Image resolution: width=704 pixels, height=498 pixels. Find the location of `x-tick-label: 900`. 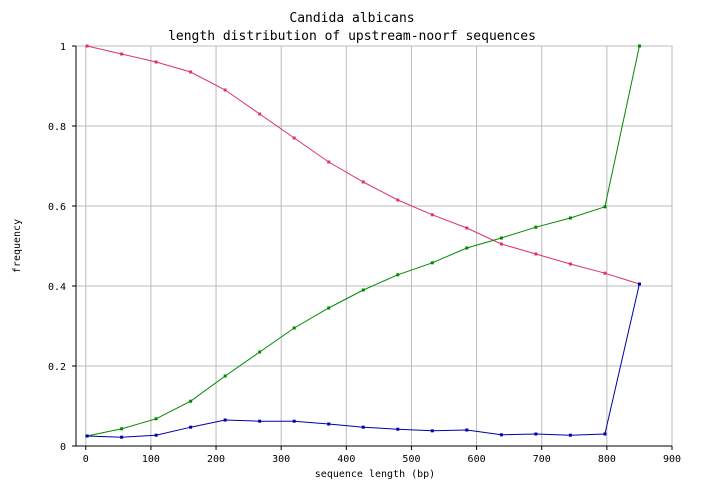

x-tick-label: 900 is located at coordinates (672, 459).